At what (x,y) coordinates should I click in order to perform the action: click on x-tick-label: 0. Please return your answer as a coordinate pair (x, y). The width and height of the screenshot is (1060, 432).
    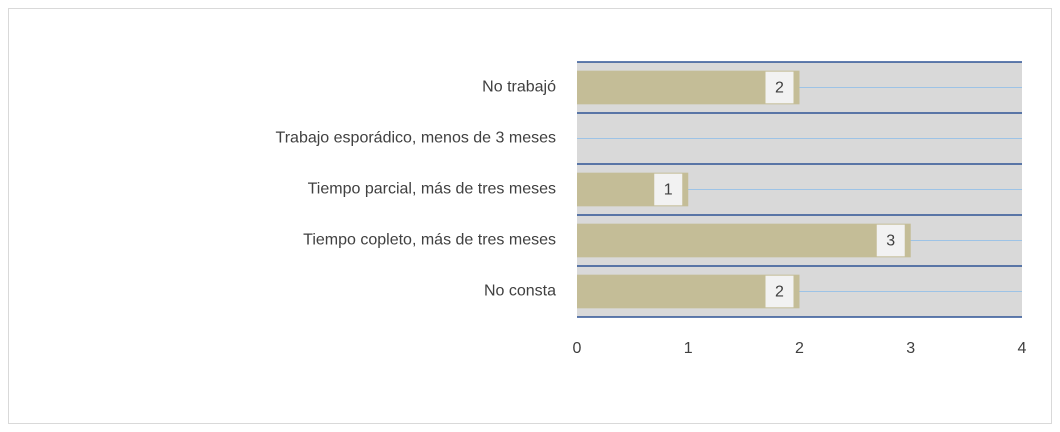
    Looking at the image, I should click on (577, 348).